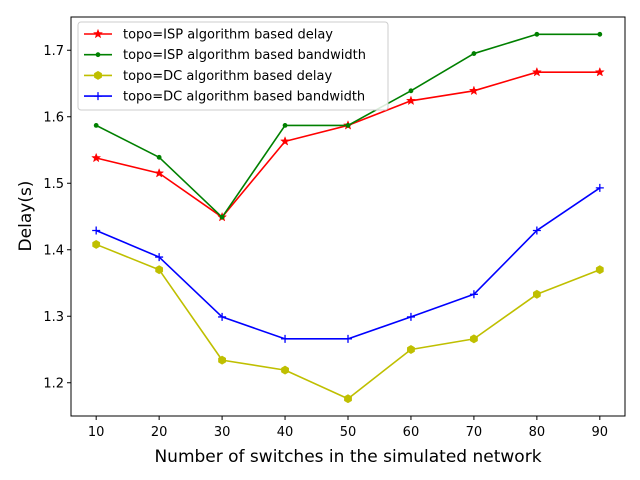  What do you see at coordinates (96, 432) in the screenshot?
I see `x-tick-label: 10` at bounding box center [96, 432].